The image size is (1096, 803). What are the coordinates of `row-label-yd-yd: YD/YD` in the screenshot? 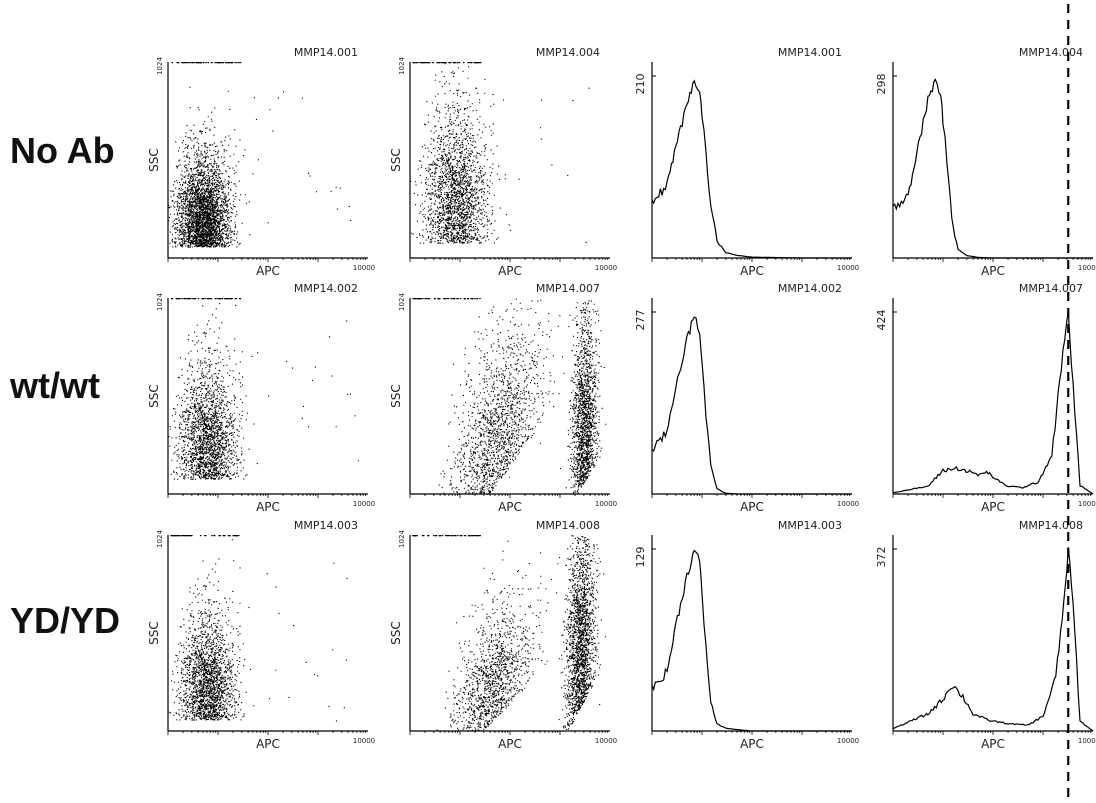 It's located at (65, 620).